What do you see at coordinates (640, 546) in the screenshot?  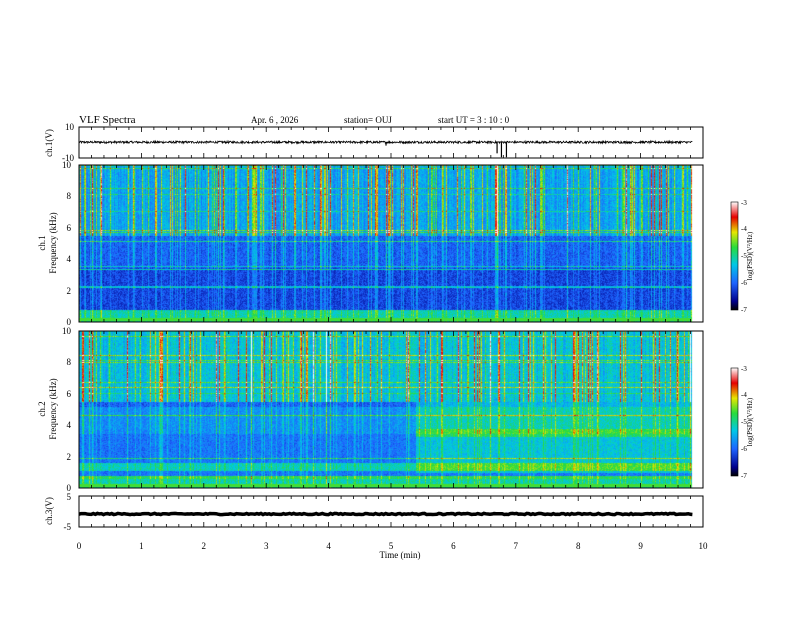 I see `x-tick-label-9: 9` at bounding box center [640, 546].